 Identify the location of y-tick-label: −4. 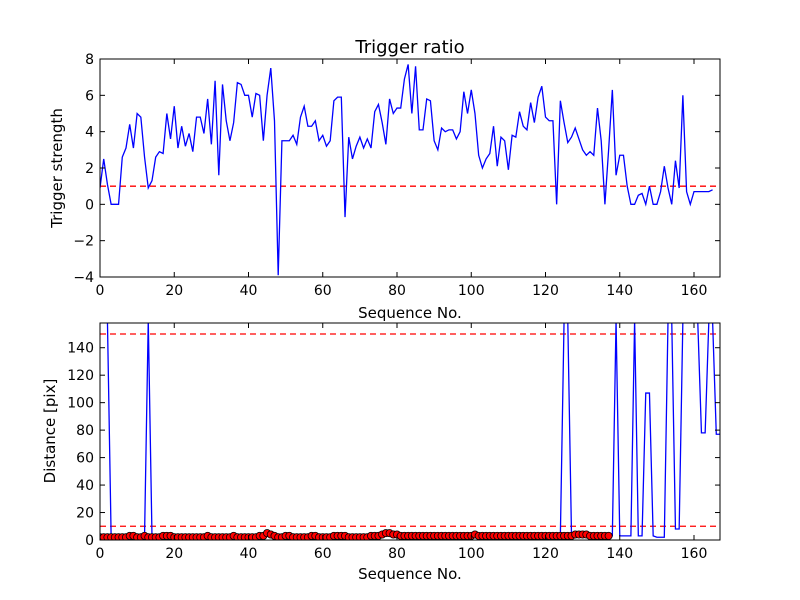
(83, 278).